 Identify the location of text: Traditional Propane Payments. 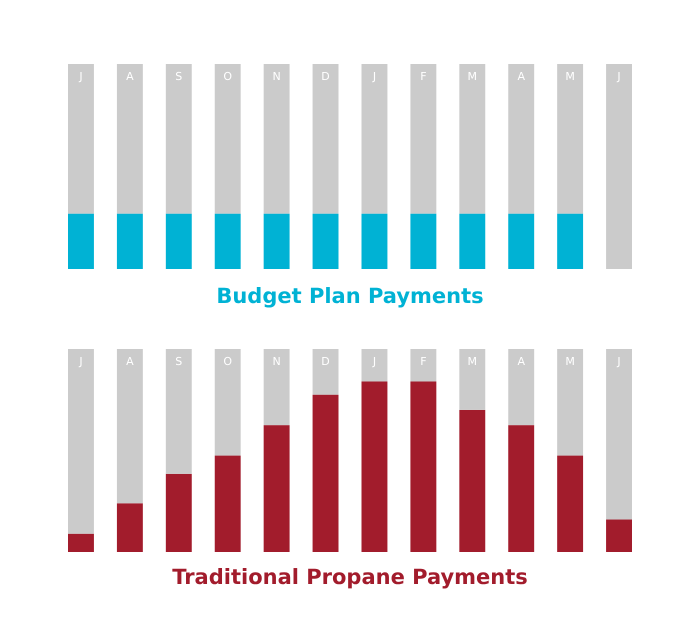
(350, 577).